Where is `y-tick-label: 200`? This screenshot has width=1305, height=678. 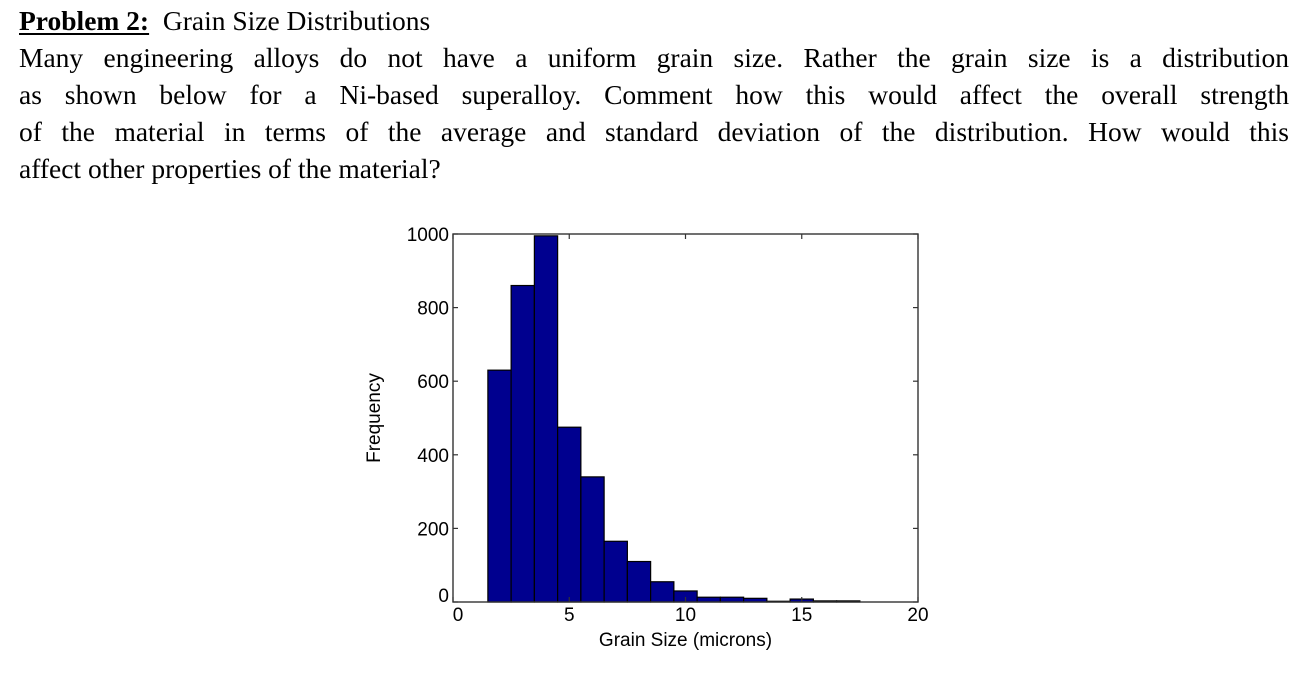
y-tick-label: 200 is located at coordinates (433, 529).